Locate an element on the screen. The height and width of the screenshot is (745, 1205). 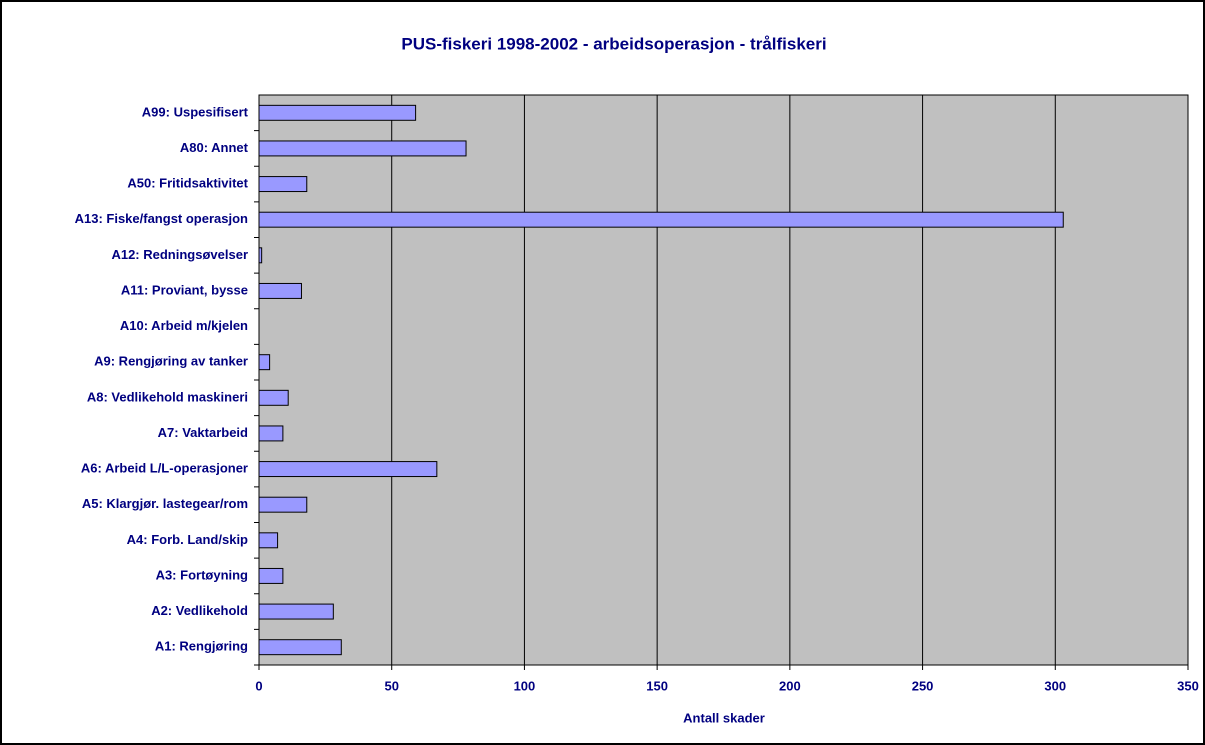
y-tick-label: A7: Vaktarbeid is located at coordinates (203, 432).